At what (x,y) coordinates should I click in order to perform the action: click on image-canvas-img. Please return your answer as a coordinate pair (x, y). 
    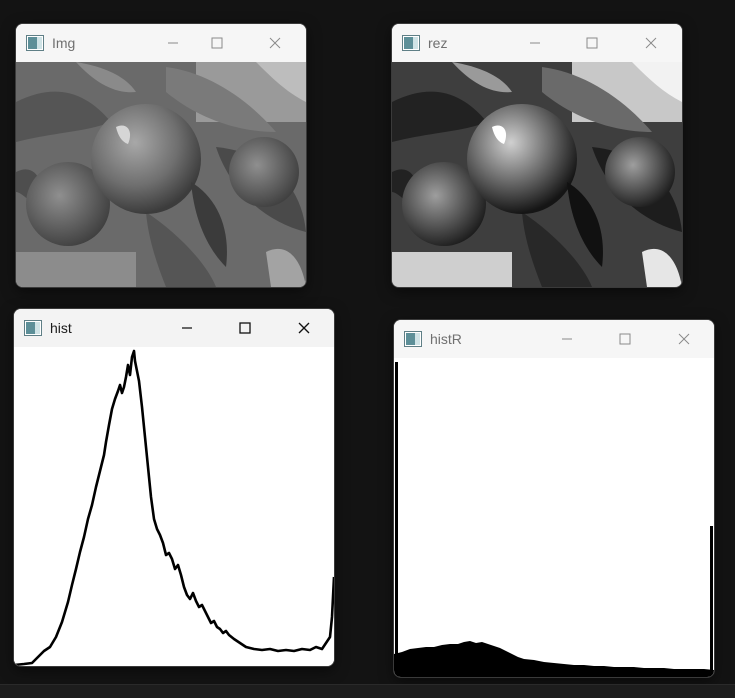
    Looking at the image, I should click on (161, 174).